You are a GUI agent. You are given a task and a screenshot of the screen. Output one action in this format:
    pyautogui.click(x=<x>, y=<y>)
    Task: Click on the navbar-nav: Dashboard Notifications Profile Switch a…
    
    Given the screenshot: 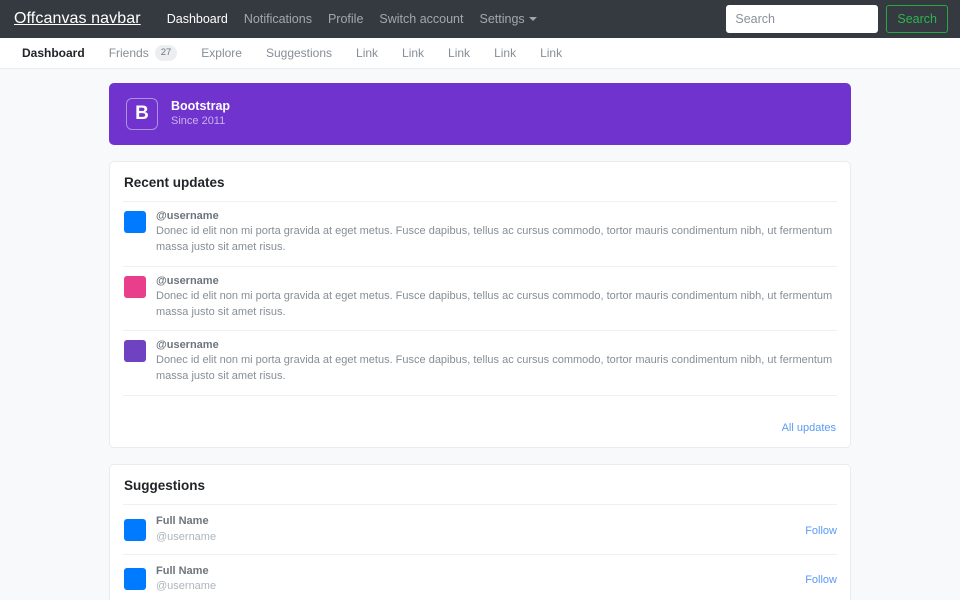 What is the action you would take?
    pyautogui.click(x=352, y=19)
    